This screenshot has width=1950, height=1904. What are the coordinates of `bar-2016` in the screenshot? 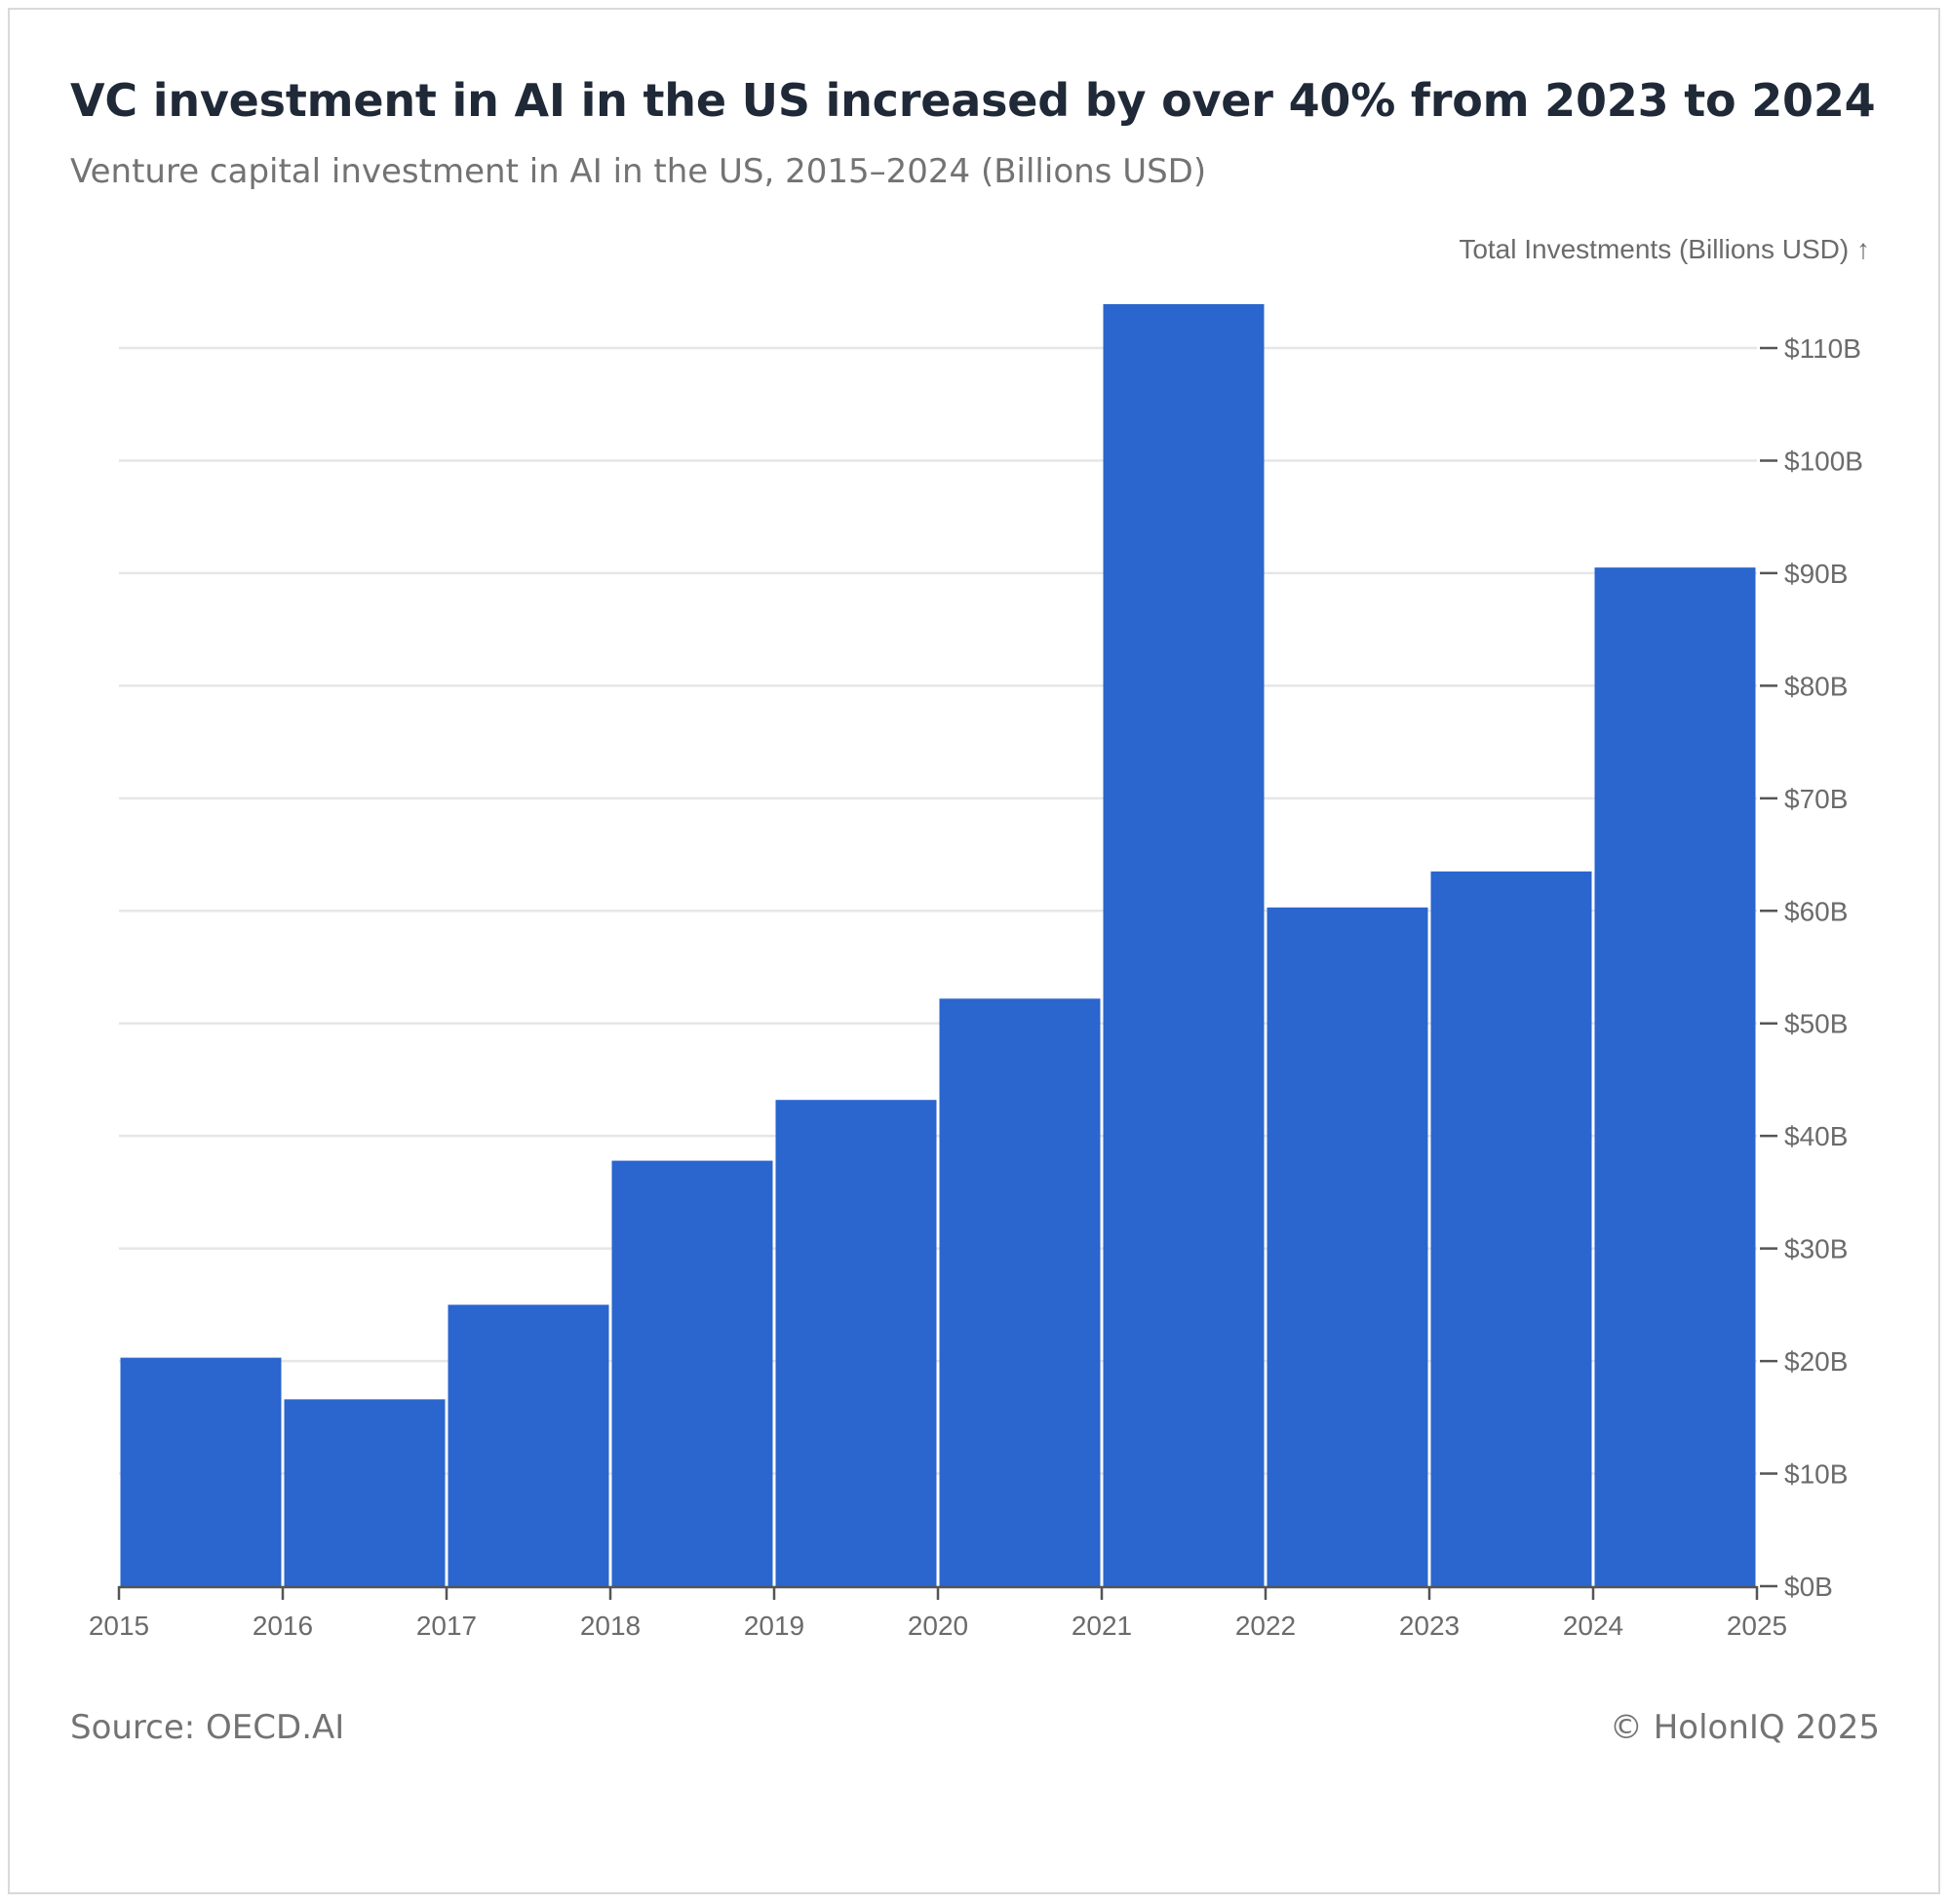 It's located at (365, 1492).